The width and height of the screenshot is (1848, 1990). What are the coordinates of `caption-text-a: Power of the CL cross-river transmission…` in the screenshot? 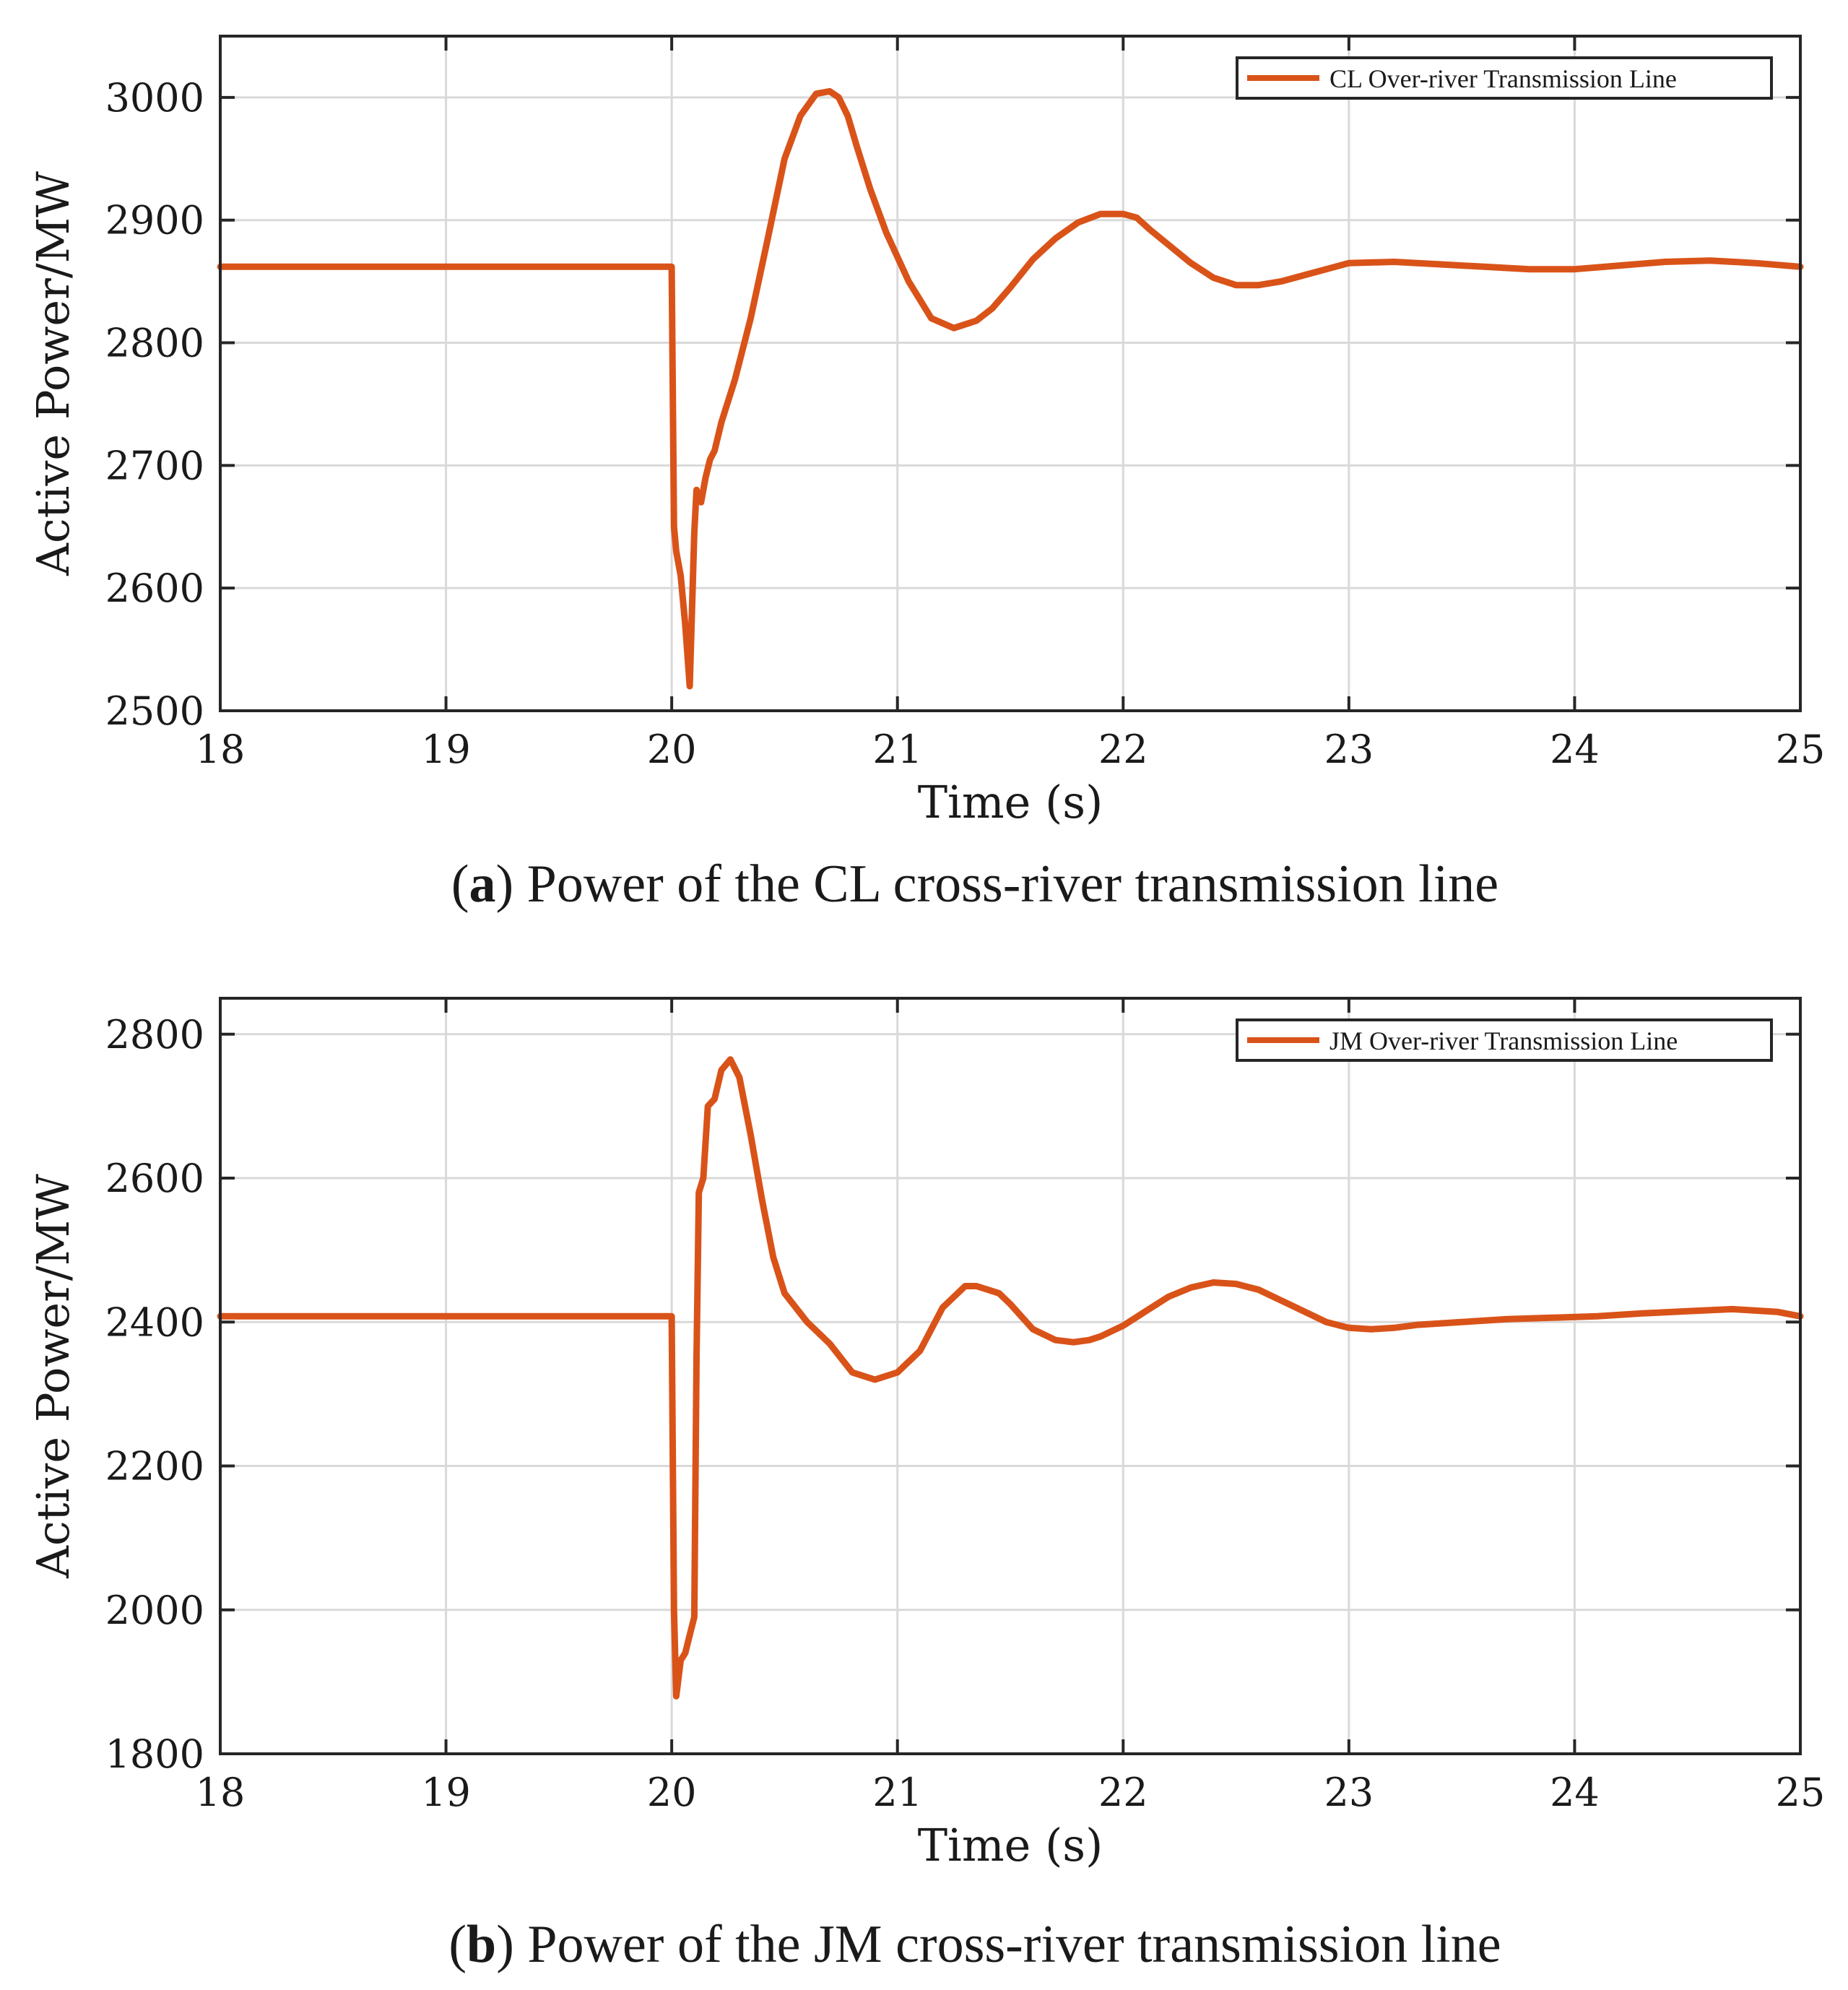 It's located at (1013, 884).